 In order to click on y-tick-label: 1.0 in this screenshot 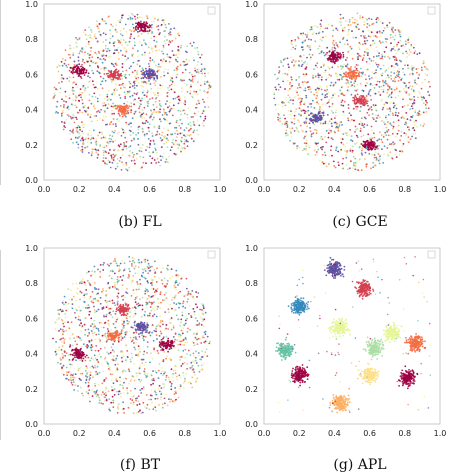, I will do `click(31, 4)`.